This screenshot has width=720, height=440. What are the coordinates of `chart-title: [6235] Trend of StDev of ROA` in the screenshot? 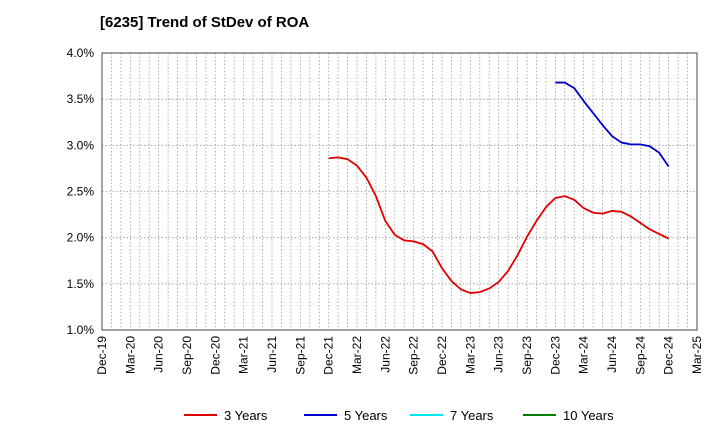 It's located at (205, 22).